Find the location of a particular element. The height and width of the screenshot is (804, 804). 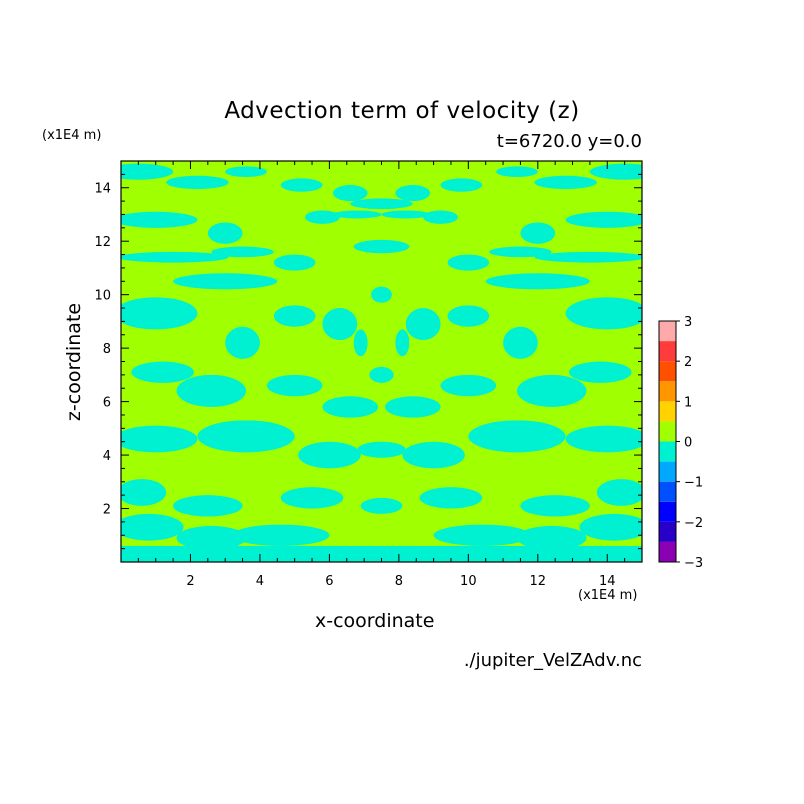

colorbar-label: 0 is located at coordinates (688, 443).